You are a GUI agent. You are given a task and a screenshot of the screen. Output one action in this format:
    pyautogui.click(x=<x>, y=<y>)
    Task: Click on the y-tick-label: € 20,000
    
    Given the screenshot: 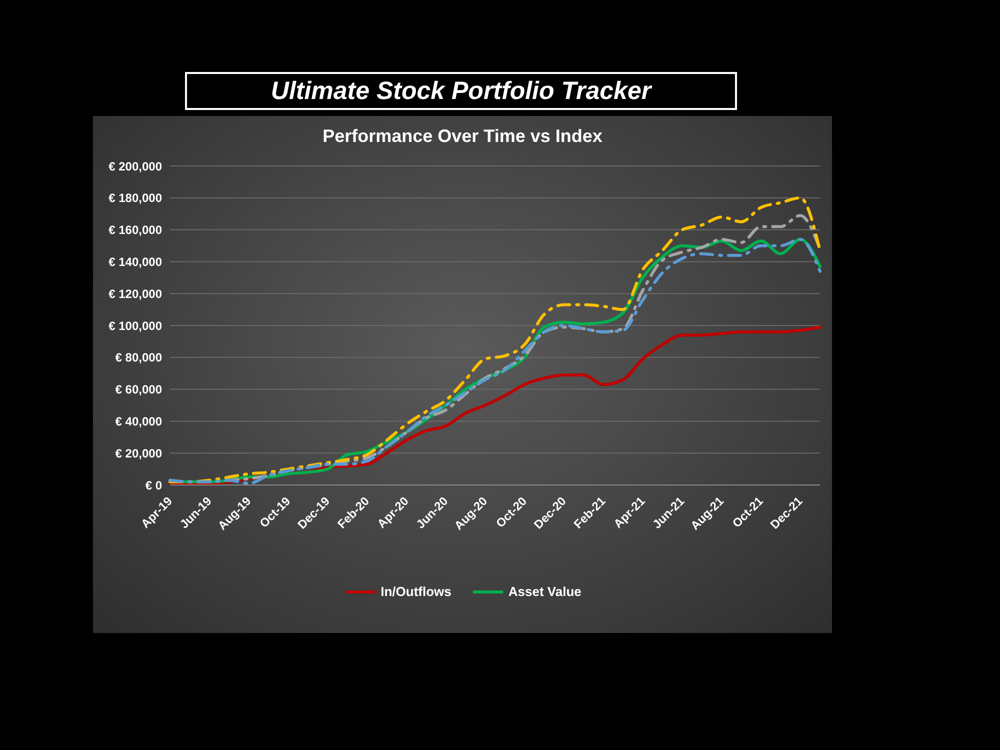 What is the action you would take?
    pyautogui.click(x=138, y=453)
    